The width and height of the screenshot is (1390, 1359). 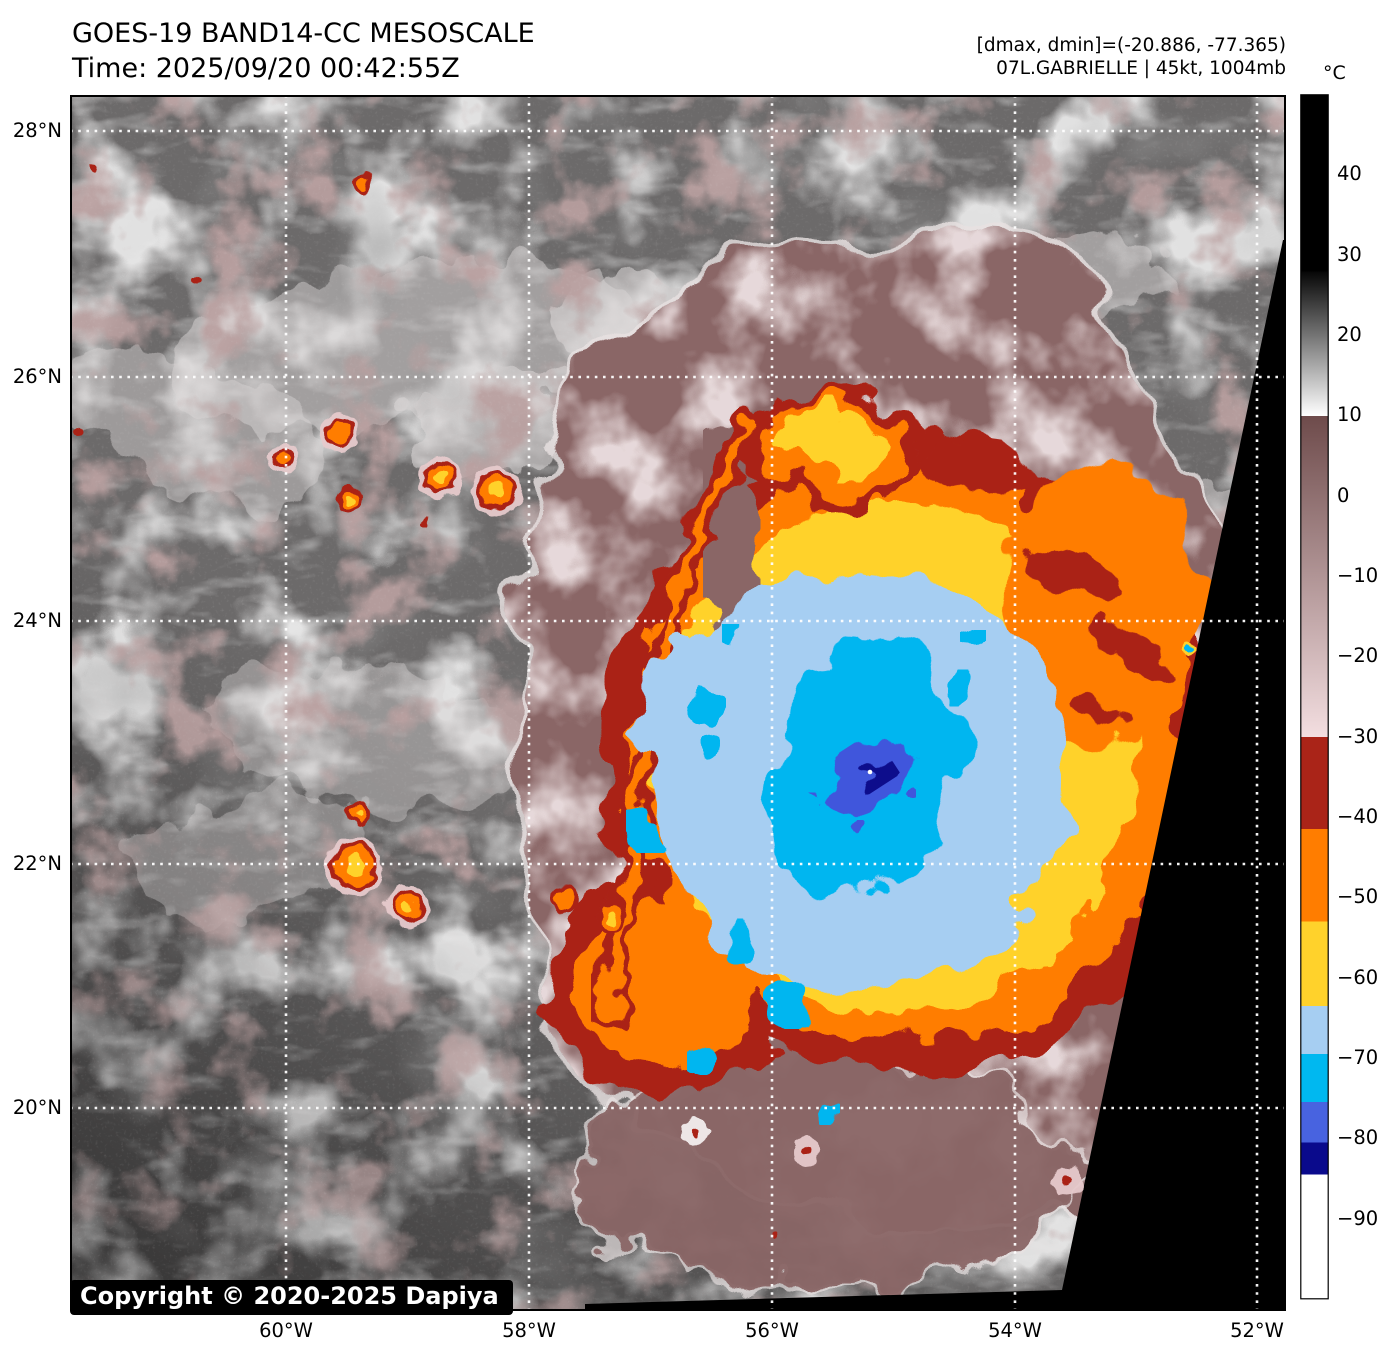 I want to click on lon-tick-label: 58°W, so click(x=529, y=1330).